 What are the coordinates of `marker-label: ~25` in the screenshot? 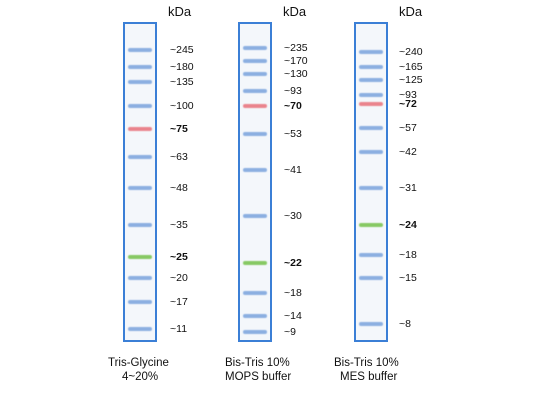 It's located at (179, 257).